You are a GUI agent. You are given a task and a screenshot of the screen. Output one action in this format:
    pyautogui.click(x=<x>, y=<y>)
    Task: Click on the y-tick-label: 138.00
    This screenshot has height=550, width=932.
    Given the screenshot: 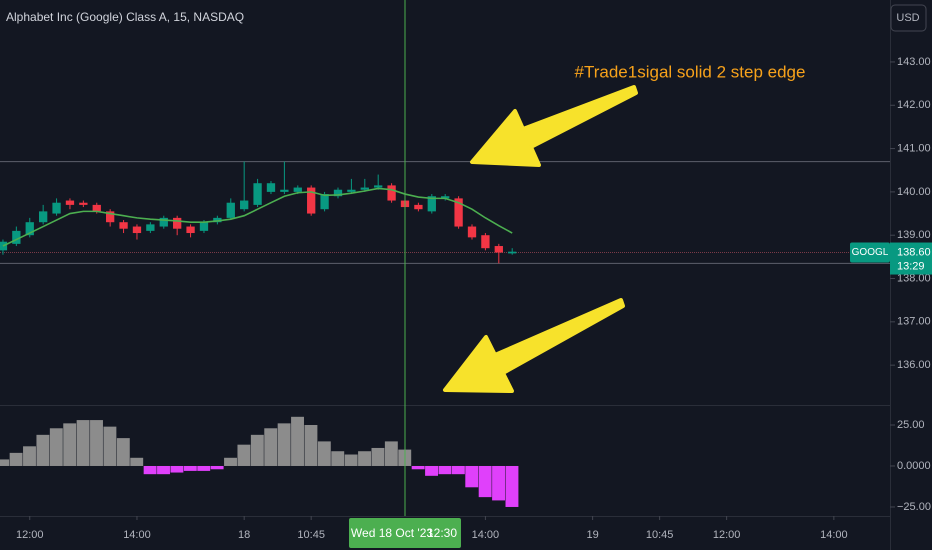 What is the action you would take?
    pyautogui.click(x=914, y=278)
    